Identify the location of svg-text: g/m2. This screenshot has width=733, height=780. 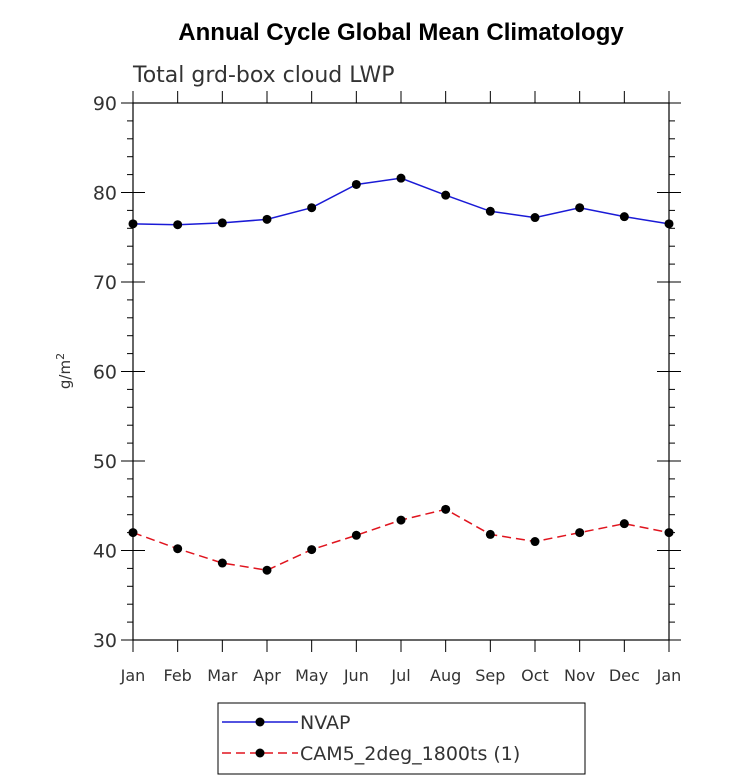
(64, 371).